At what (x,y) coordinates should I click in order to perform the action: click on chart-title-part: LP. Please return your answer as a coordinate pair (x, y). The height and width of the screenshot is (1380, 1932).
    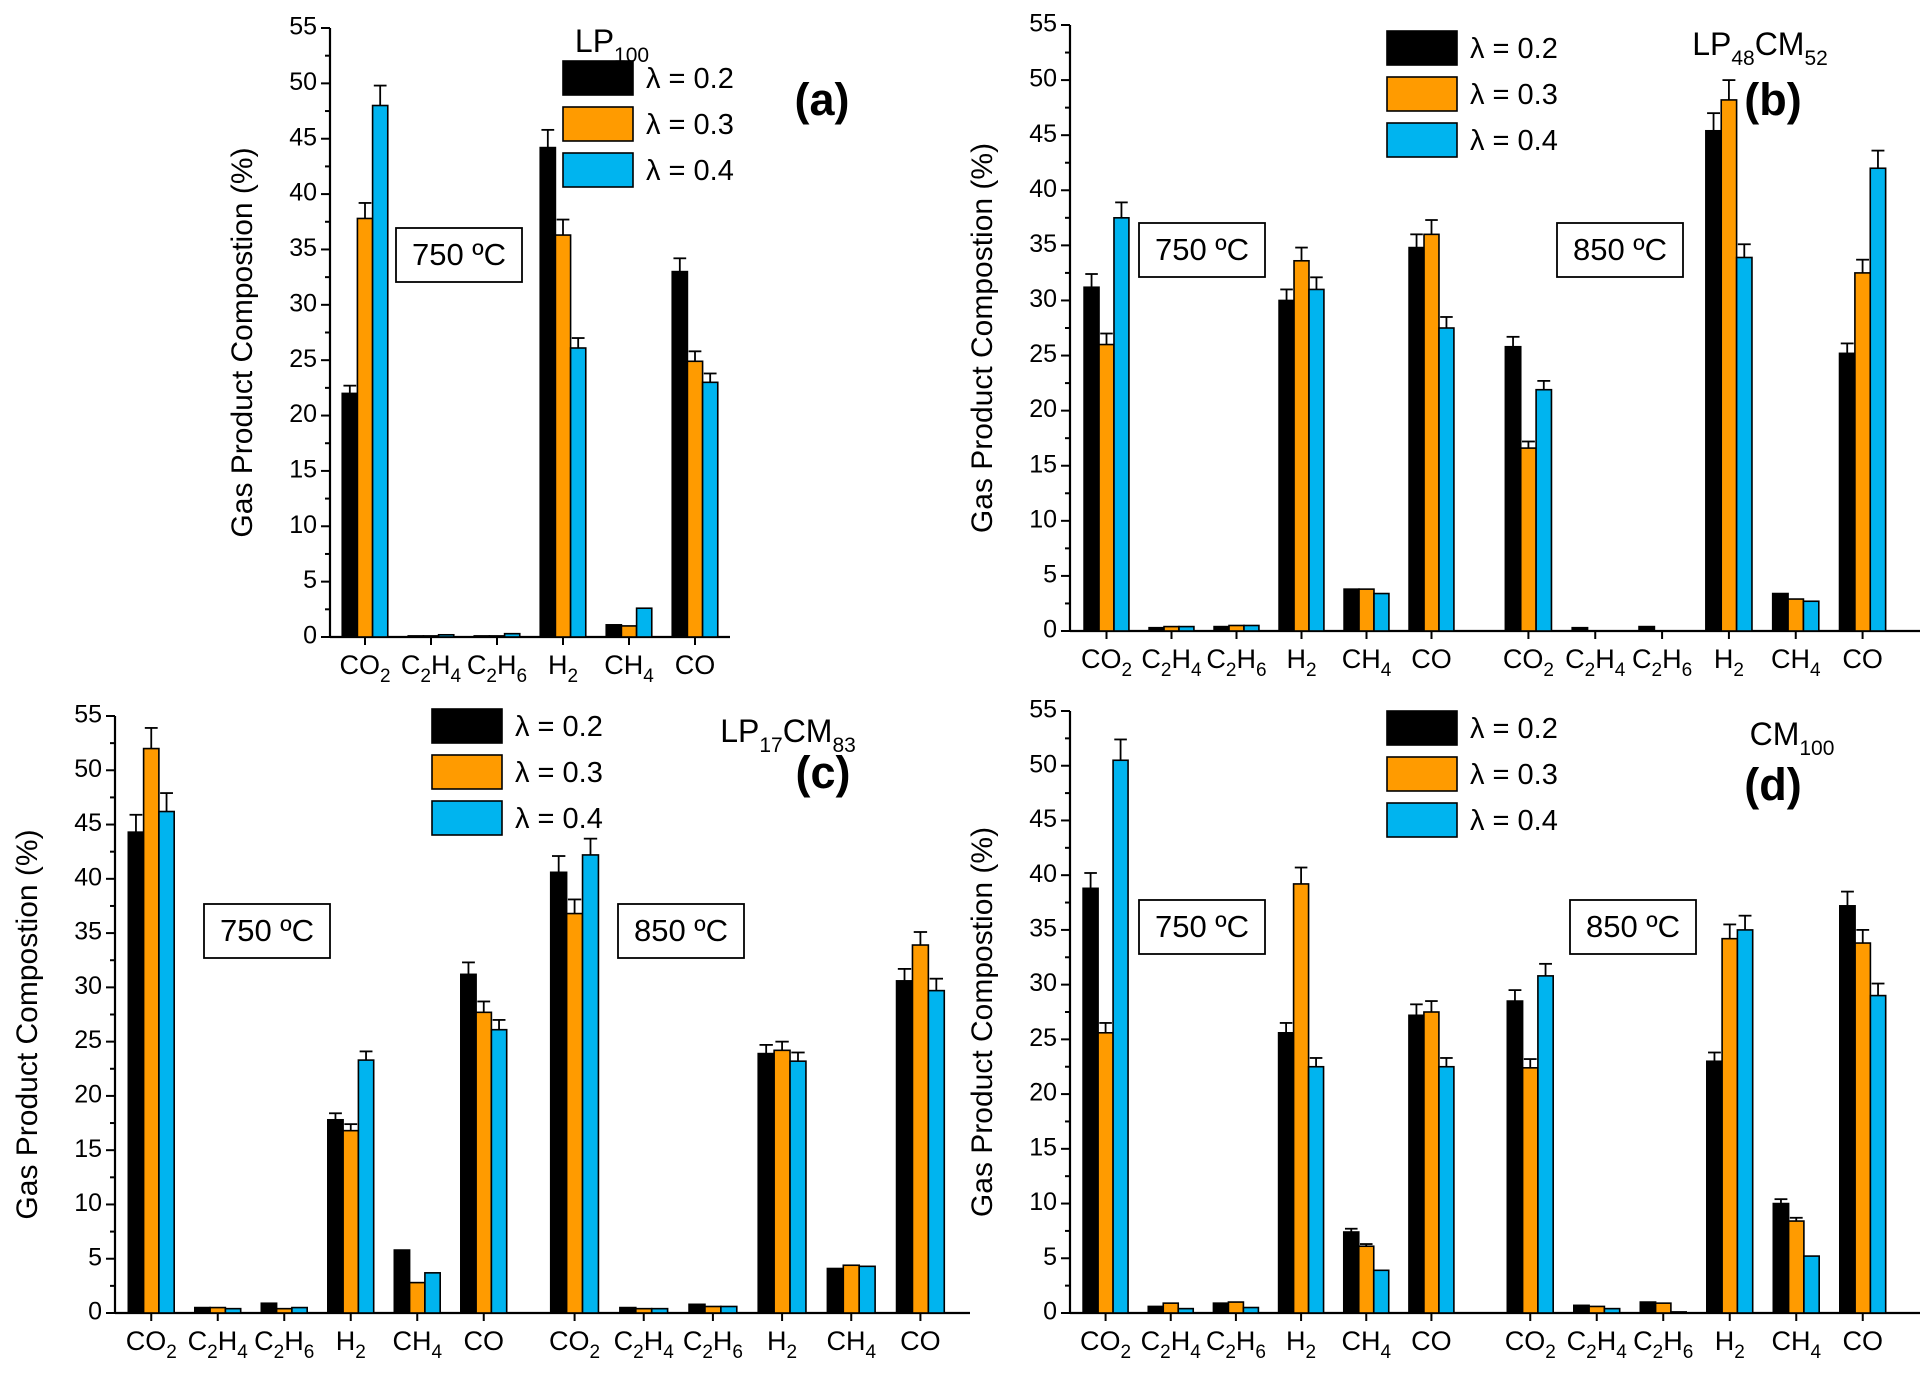
    Looking at the image, I should click on (594, 41).